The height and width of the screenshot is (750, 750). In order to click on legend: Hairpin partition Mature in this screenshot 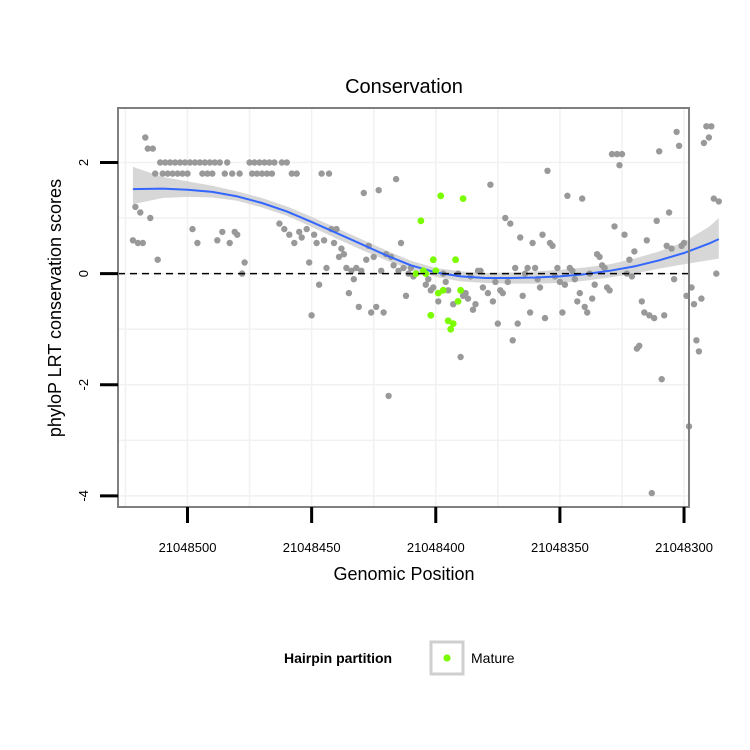, I will do `click(399, 658)`.